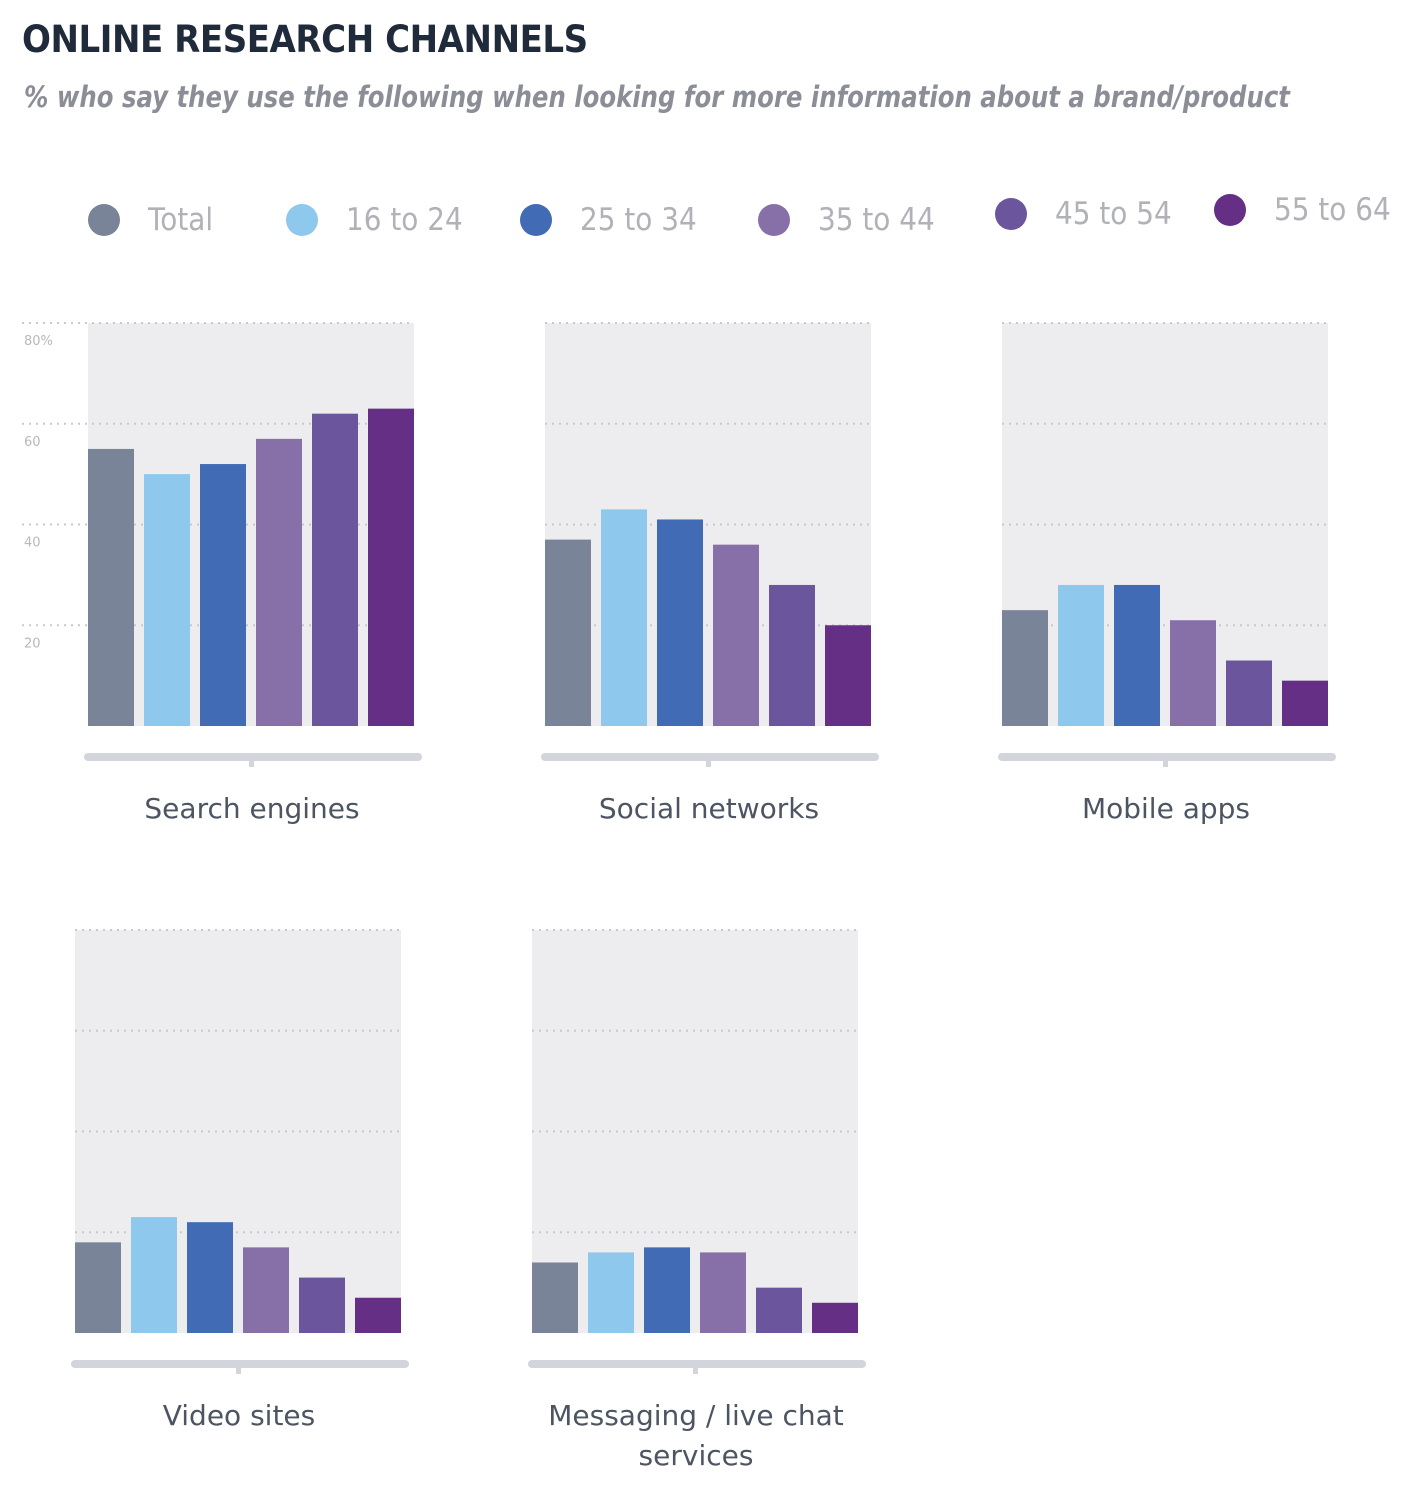 The width and height of the screenshot is (1420, 1487). What do you see at coordinates (1166, 808) in the screenshot?
I see `category-label: Mobile apps` at bounding box center [1166, 808].